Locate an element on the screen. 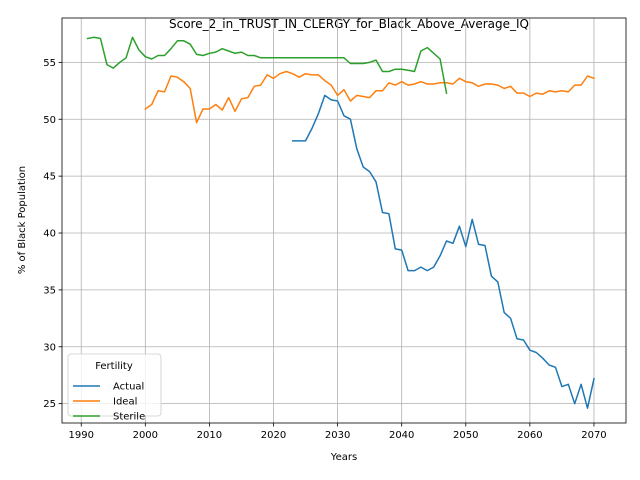  x-tick-label: 2000 is located at coordinates (145, 435).